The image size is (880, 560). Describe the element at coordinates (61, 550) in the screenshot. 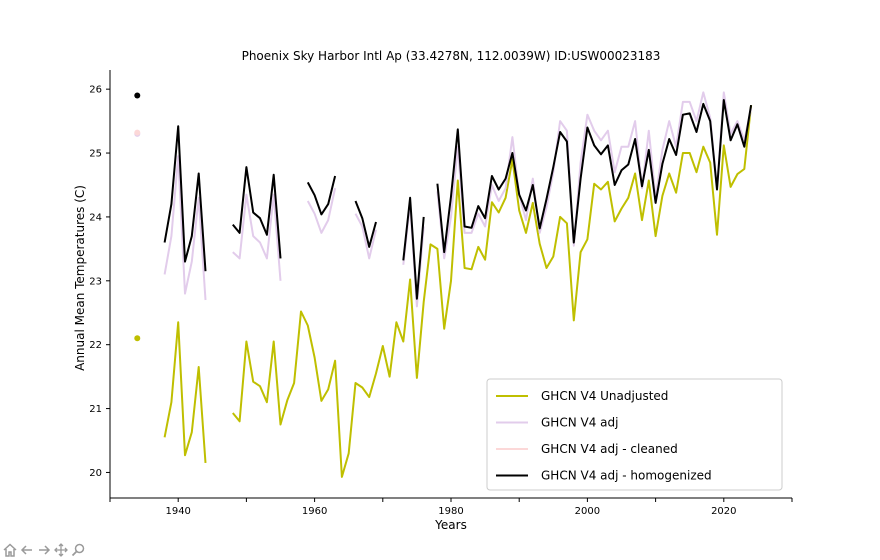

I see `pan-icon` at that location.